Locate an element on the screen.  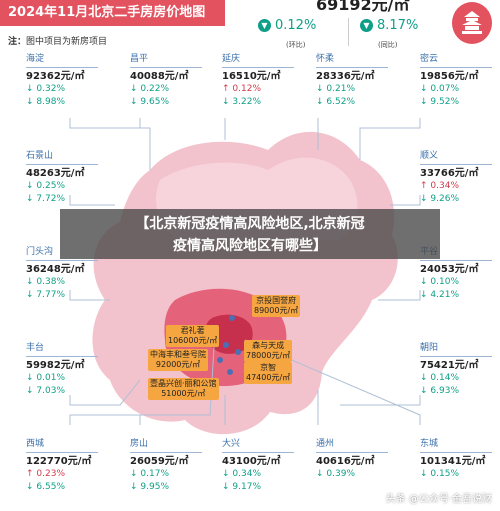
district-yoy-change: ↓ 7.72% is located at coordinates (45, 199).